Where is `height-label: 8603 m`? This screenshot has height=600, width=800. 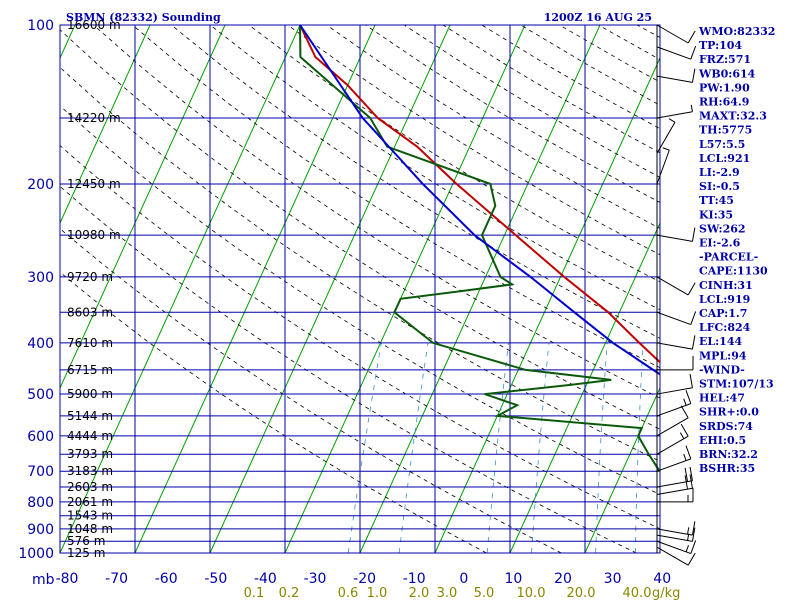 height-label: 8603 m is located at coordinates (90, 312).